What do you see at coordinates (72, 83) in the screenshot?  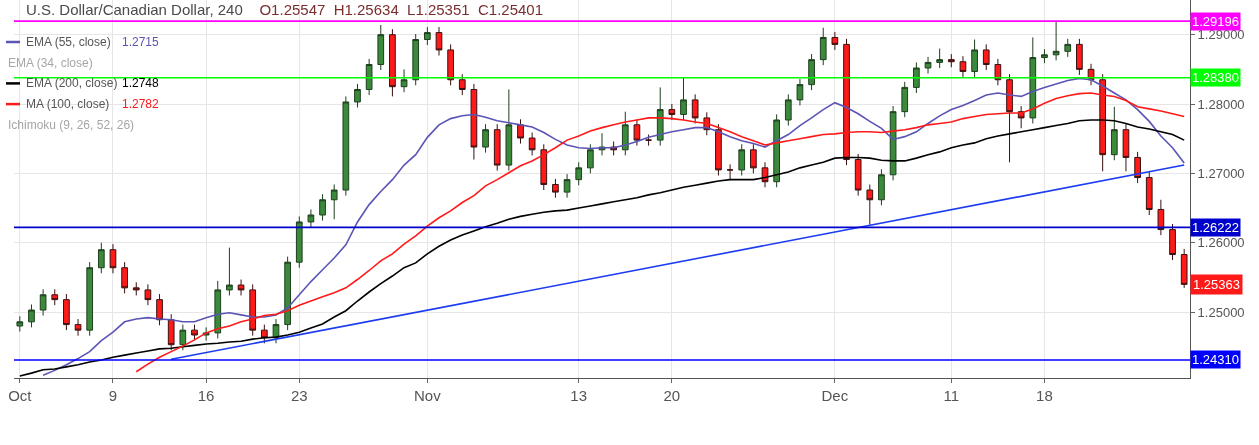 I see `legend-label: EMA (200, close)` at bounding box center [72, 83].